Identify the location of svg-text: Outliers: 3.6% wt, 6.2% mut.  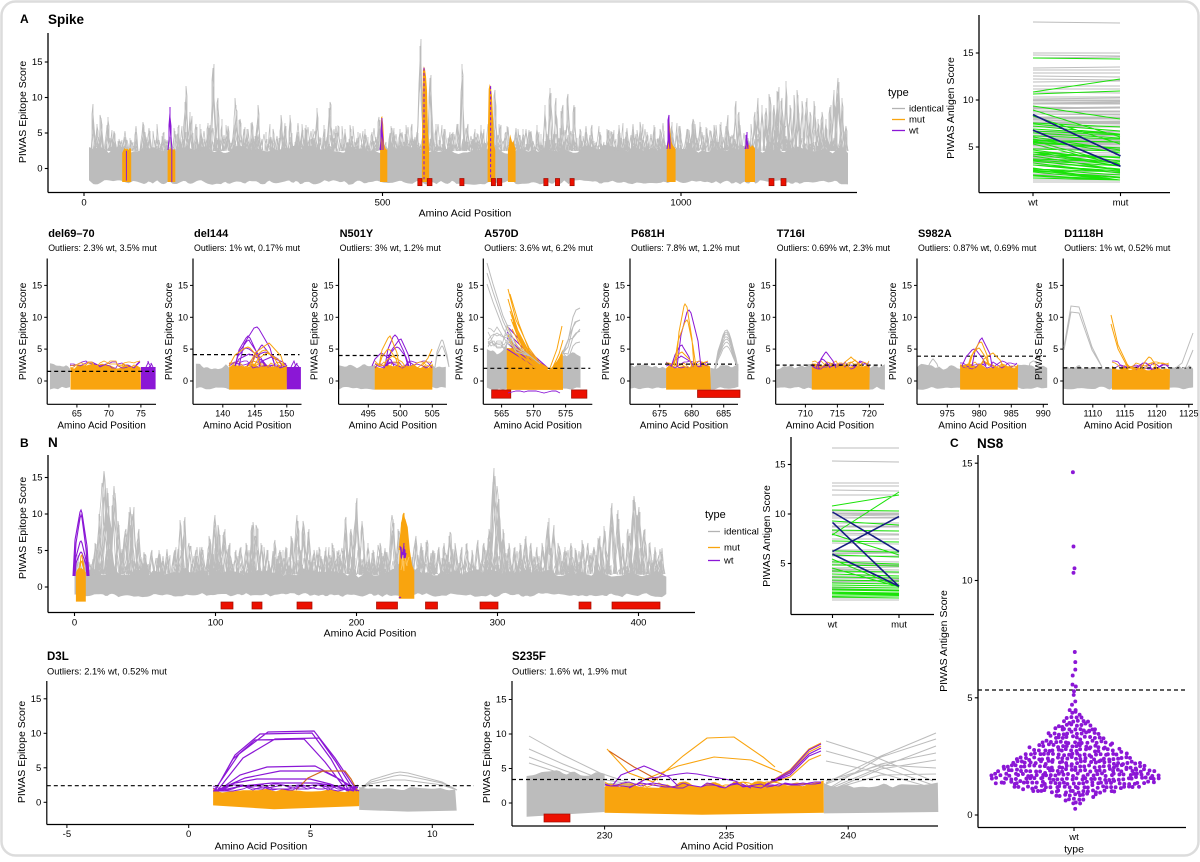
(538, 248).